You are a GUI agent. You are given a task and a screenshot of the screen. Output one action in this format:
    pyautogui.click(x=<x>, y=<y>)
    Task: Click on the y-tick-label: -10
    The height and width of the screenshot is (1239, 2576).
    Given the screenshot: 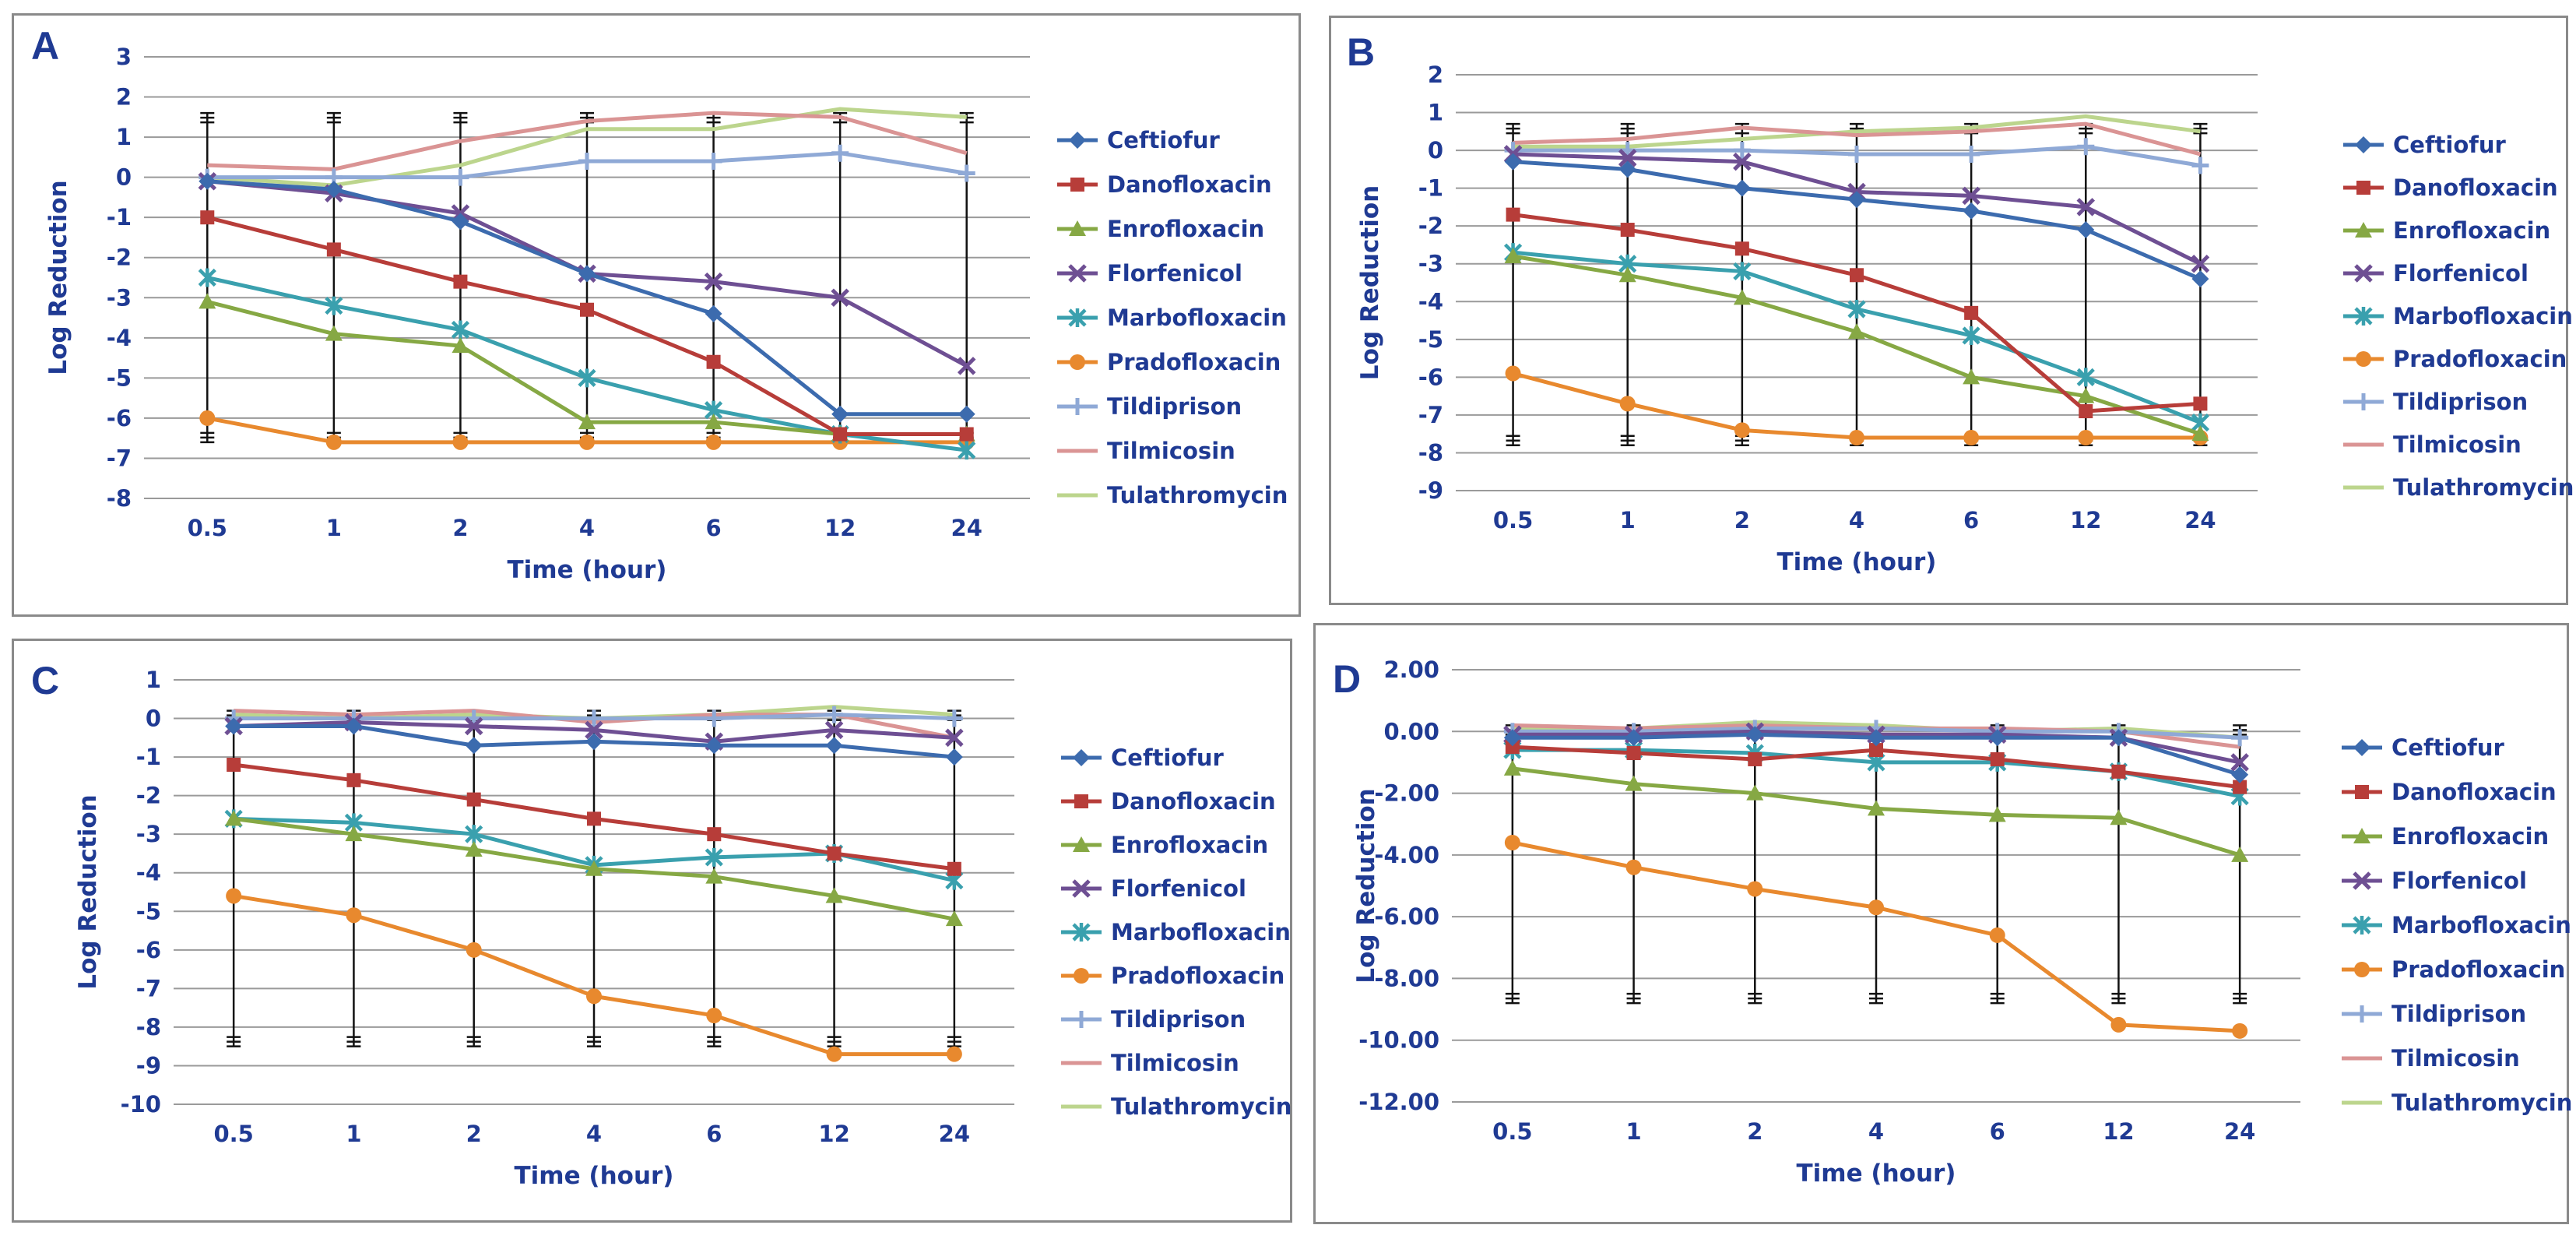 What is the action you would take?
    pyautogui.click(x=141, y=1104)
    